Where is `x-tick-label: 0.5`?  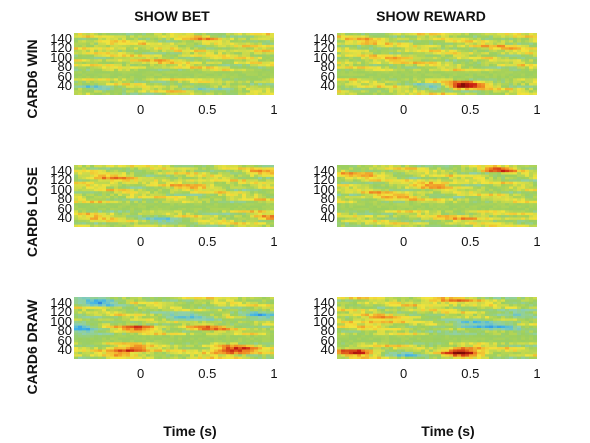
x-tick-label: 0.5 is located at coordinates (207, 241).